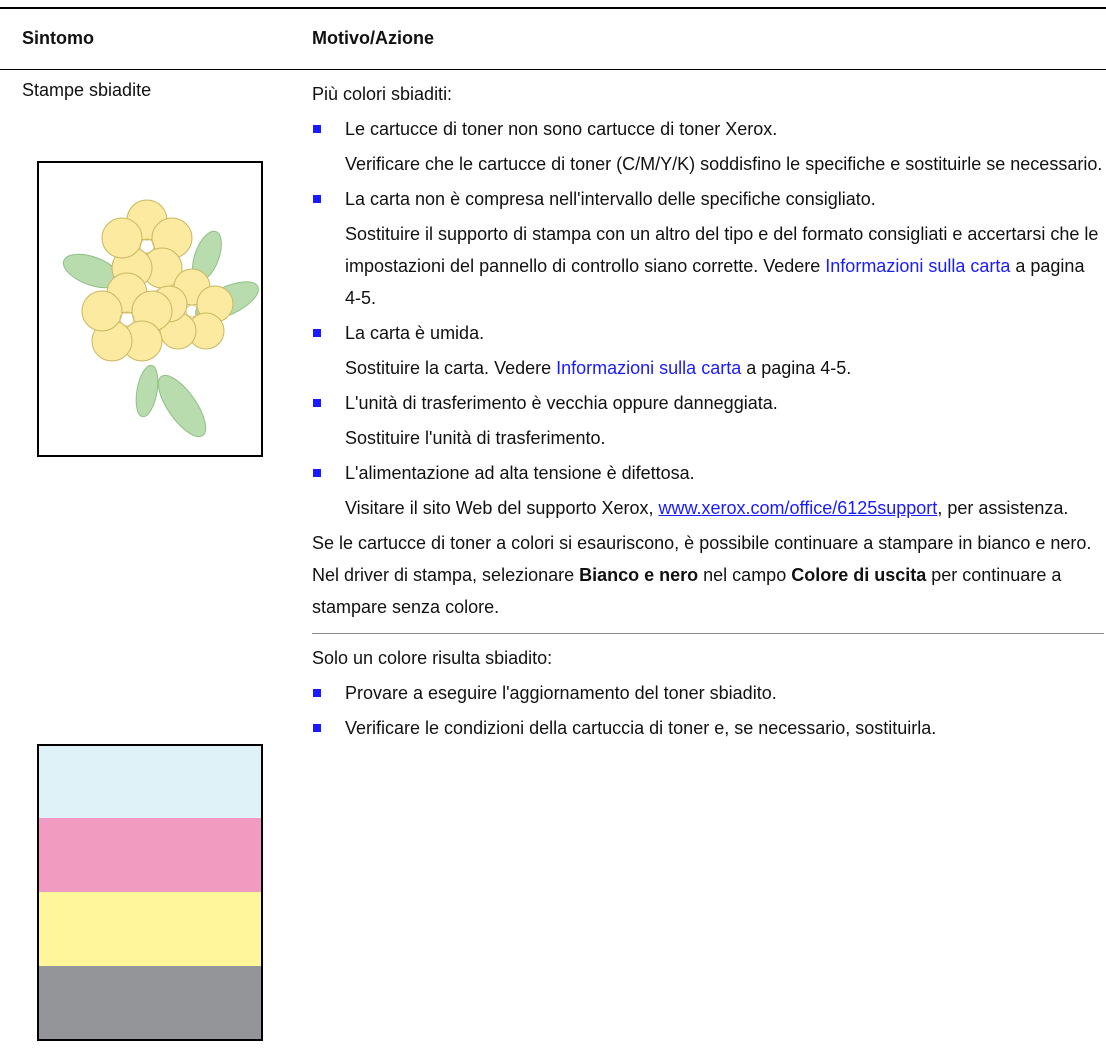 The image size is (1106, 1055). What do you see at coordinates (745, 575) in the screenshot?
I see `text-run: nel campo` at bounding box center [745, 575].